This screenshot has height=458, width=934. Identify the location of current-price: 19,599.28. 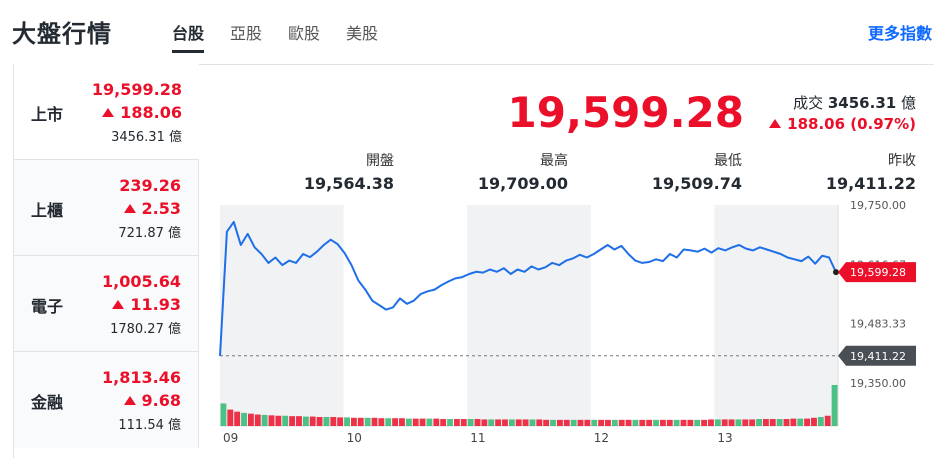
(625, 112).